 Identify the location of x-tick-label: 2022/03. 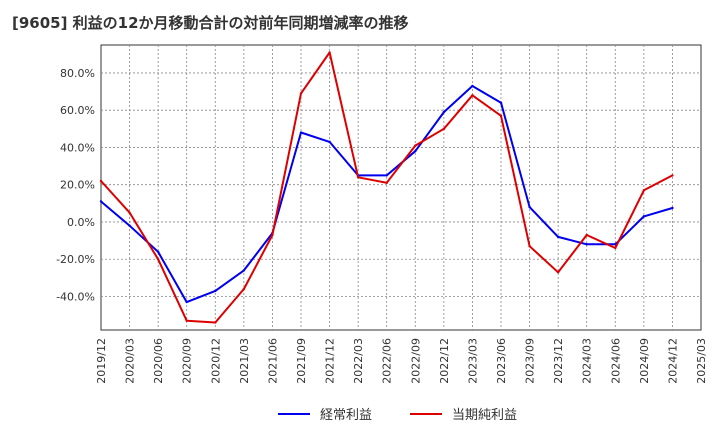
(358, 361).